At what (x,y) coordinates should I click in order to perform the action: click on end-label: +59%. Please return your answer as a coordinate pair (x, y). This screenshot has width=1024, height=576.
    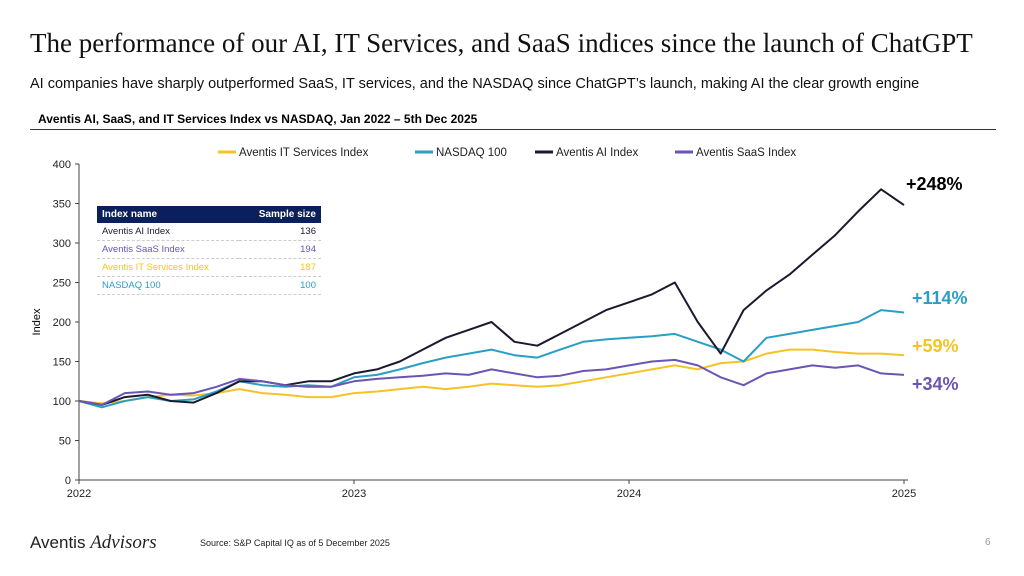
    Looking at the image, I should click on (935, 346).